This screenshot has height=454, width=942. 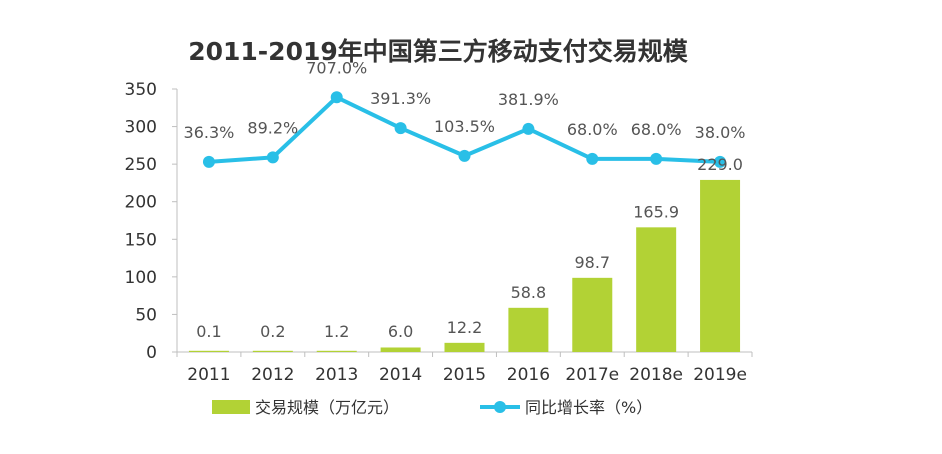 What do you see at coordinates (231, 407) in the screenshot?
I see `legend-bar-swatch` at bounding box center [231, 407].